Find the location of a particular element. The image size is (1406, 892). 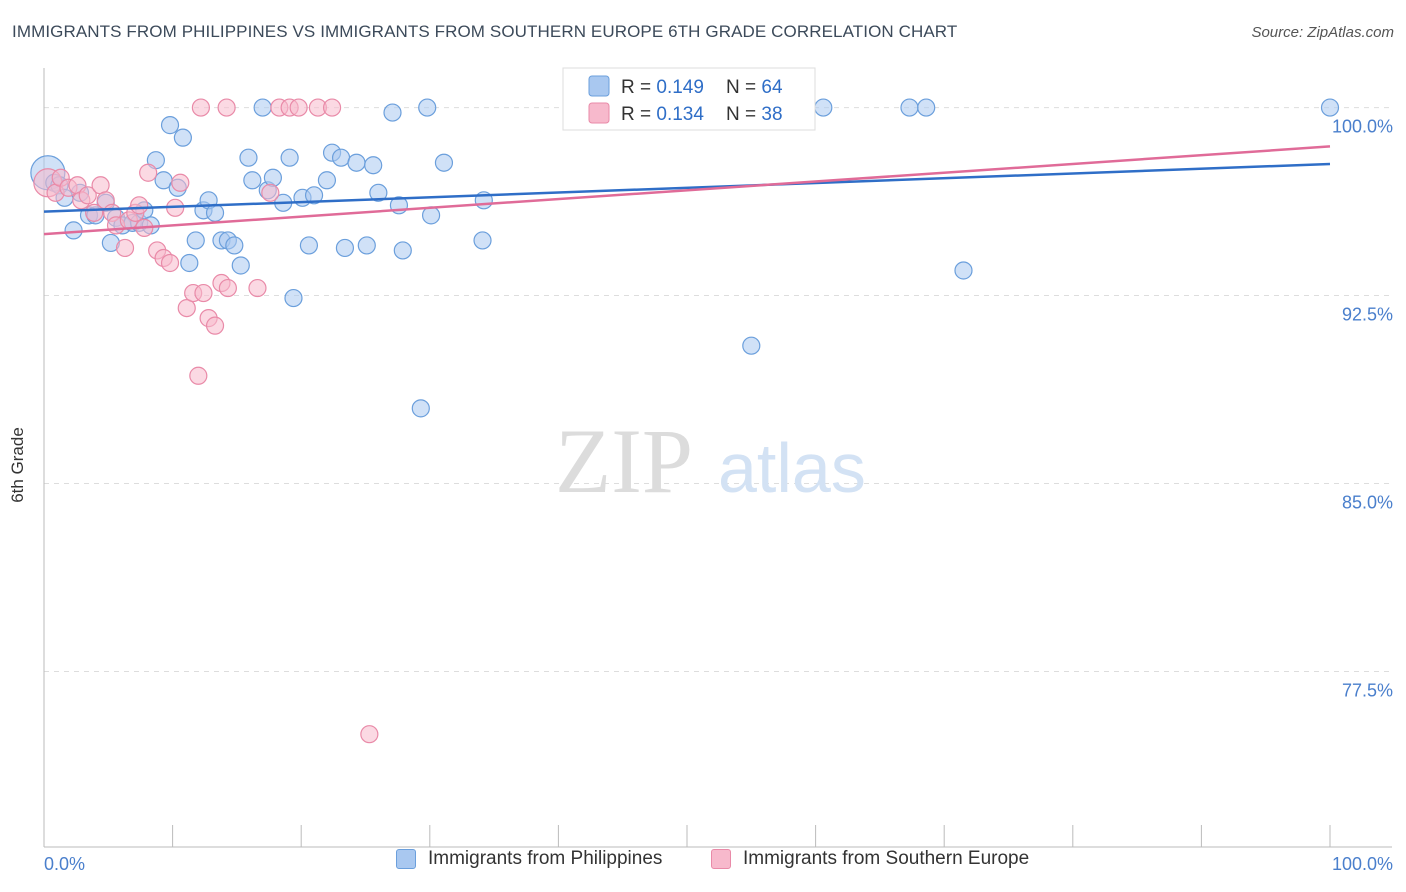

legend-swatch-philippines is located at coordinates (406, 859).